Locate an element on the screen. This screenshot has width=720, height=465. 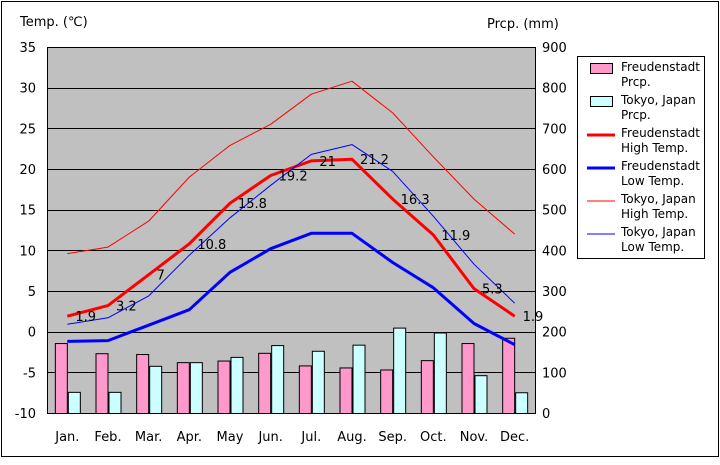
right-tick-label: 300 is located at coordinates (554, 292).